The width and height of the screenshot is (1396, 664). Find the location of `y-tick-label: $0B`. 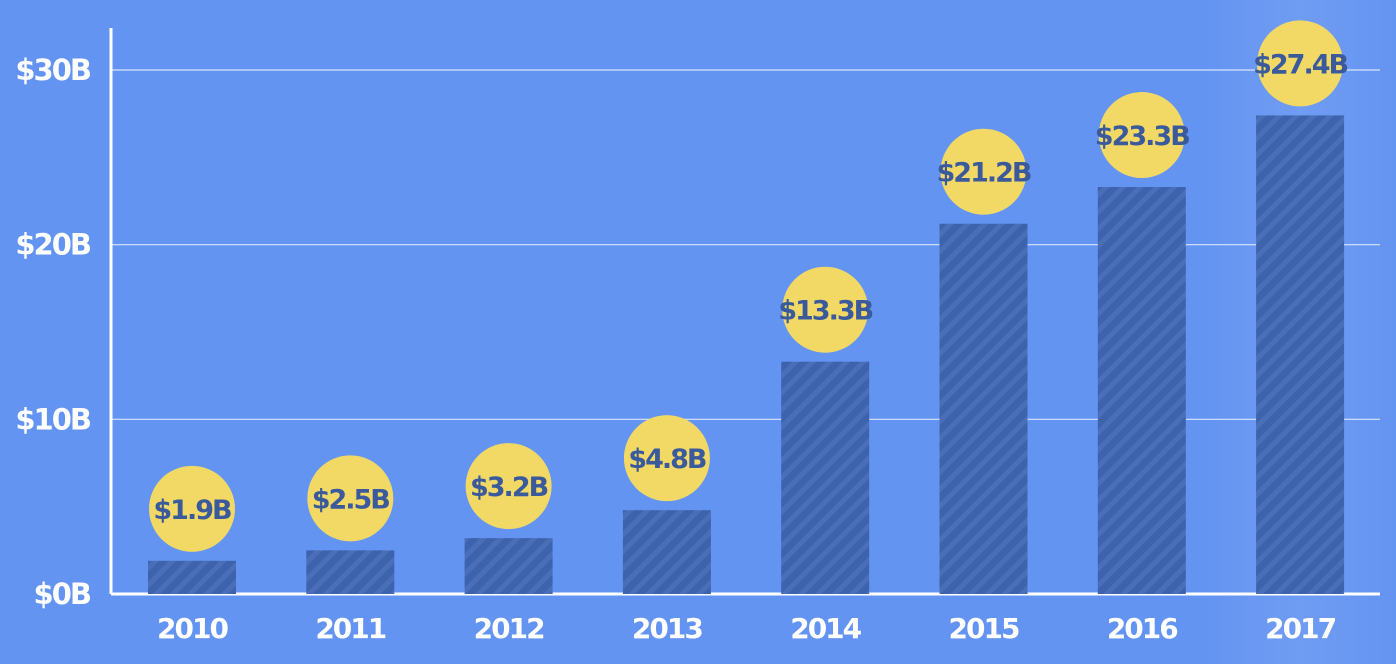

y-tick-label: $0B is located at coordinates (62, 594).